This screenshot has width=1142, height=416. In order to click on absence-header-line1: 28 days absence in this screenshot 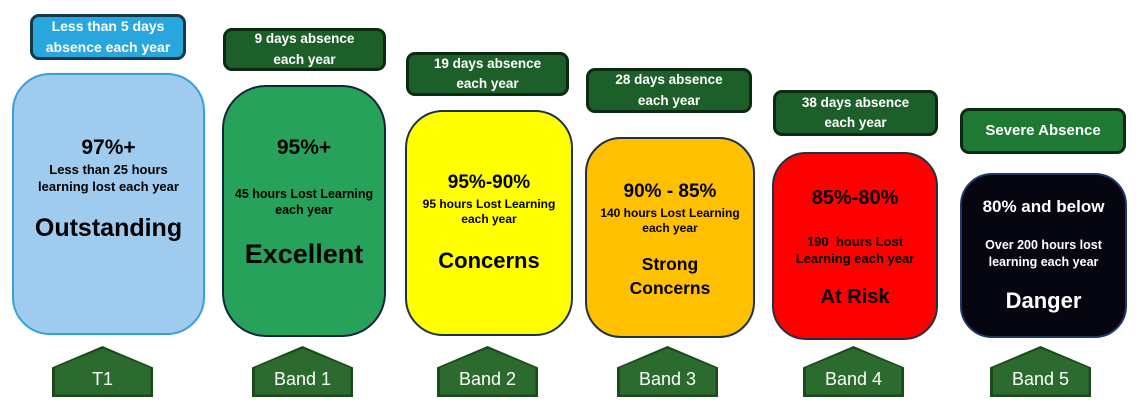, I will do `click(669, 80)`.